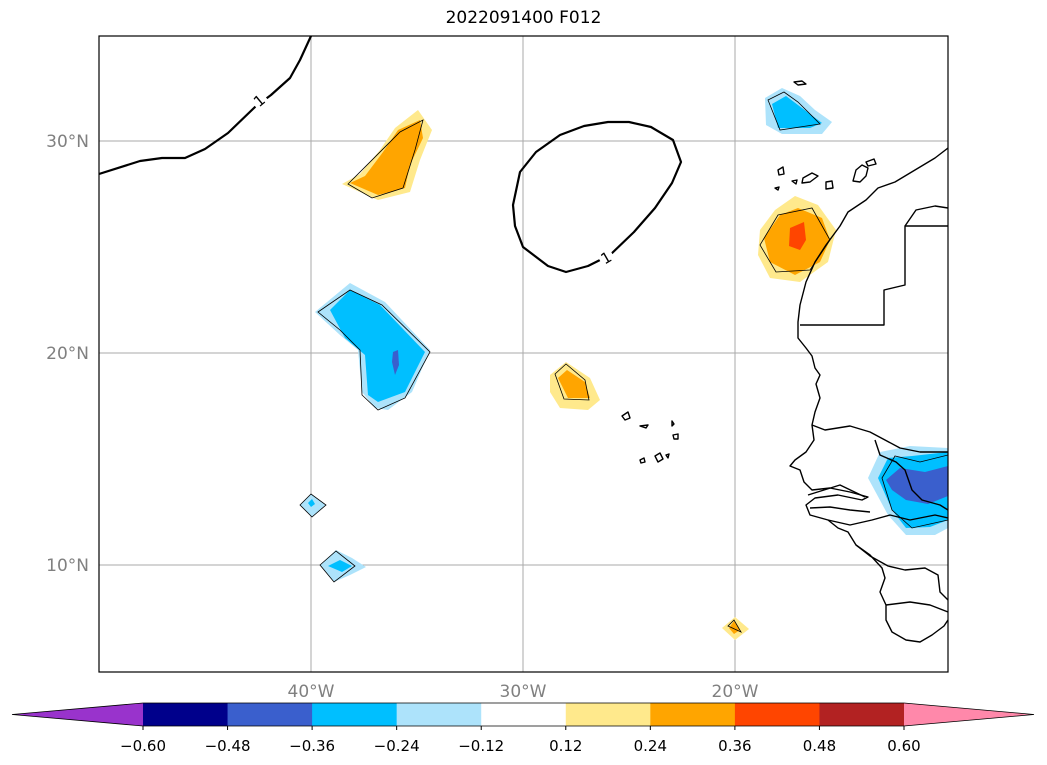 Image resolution: width=1047 pixels, height=765 pixels. What do you see at coordinates (575, 386) in the screenshot?
I see `positive-anomaly-center` at bounding box center [575, 386].